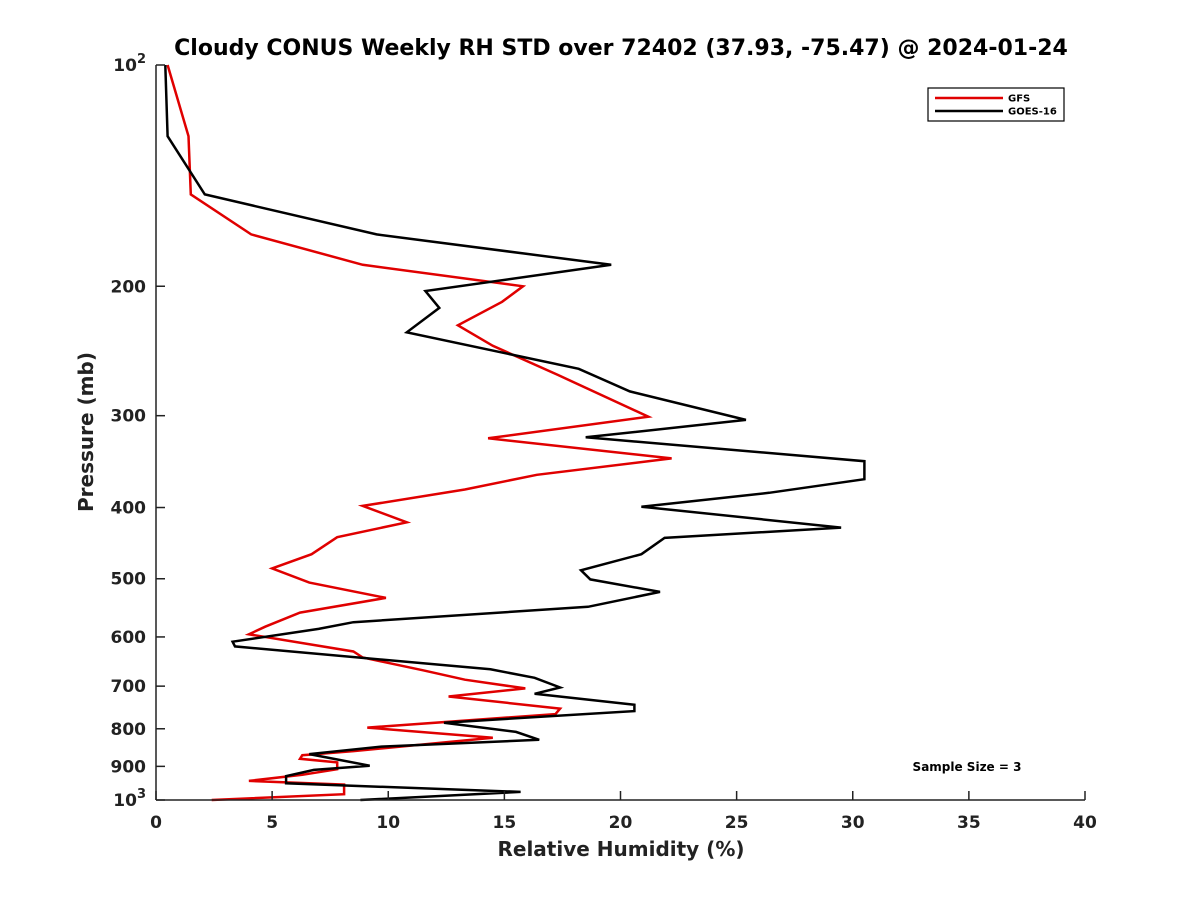  I want to click on legend: GFS GOES-16, so click(996, 104).